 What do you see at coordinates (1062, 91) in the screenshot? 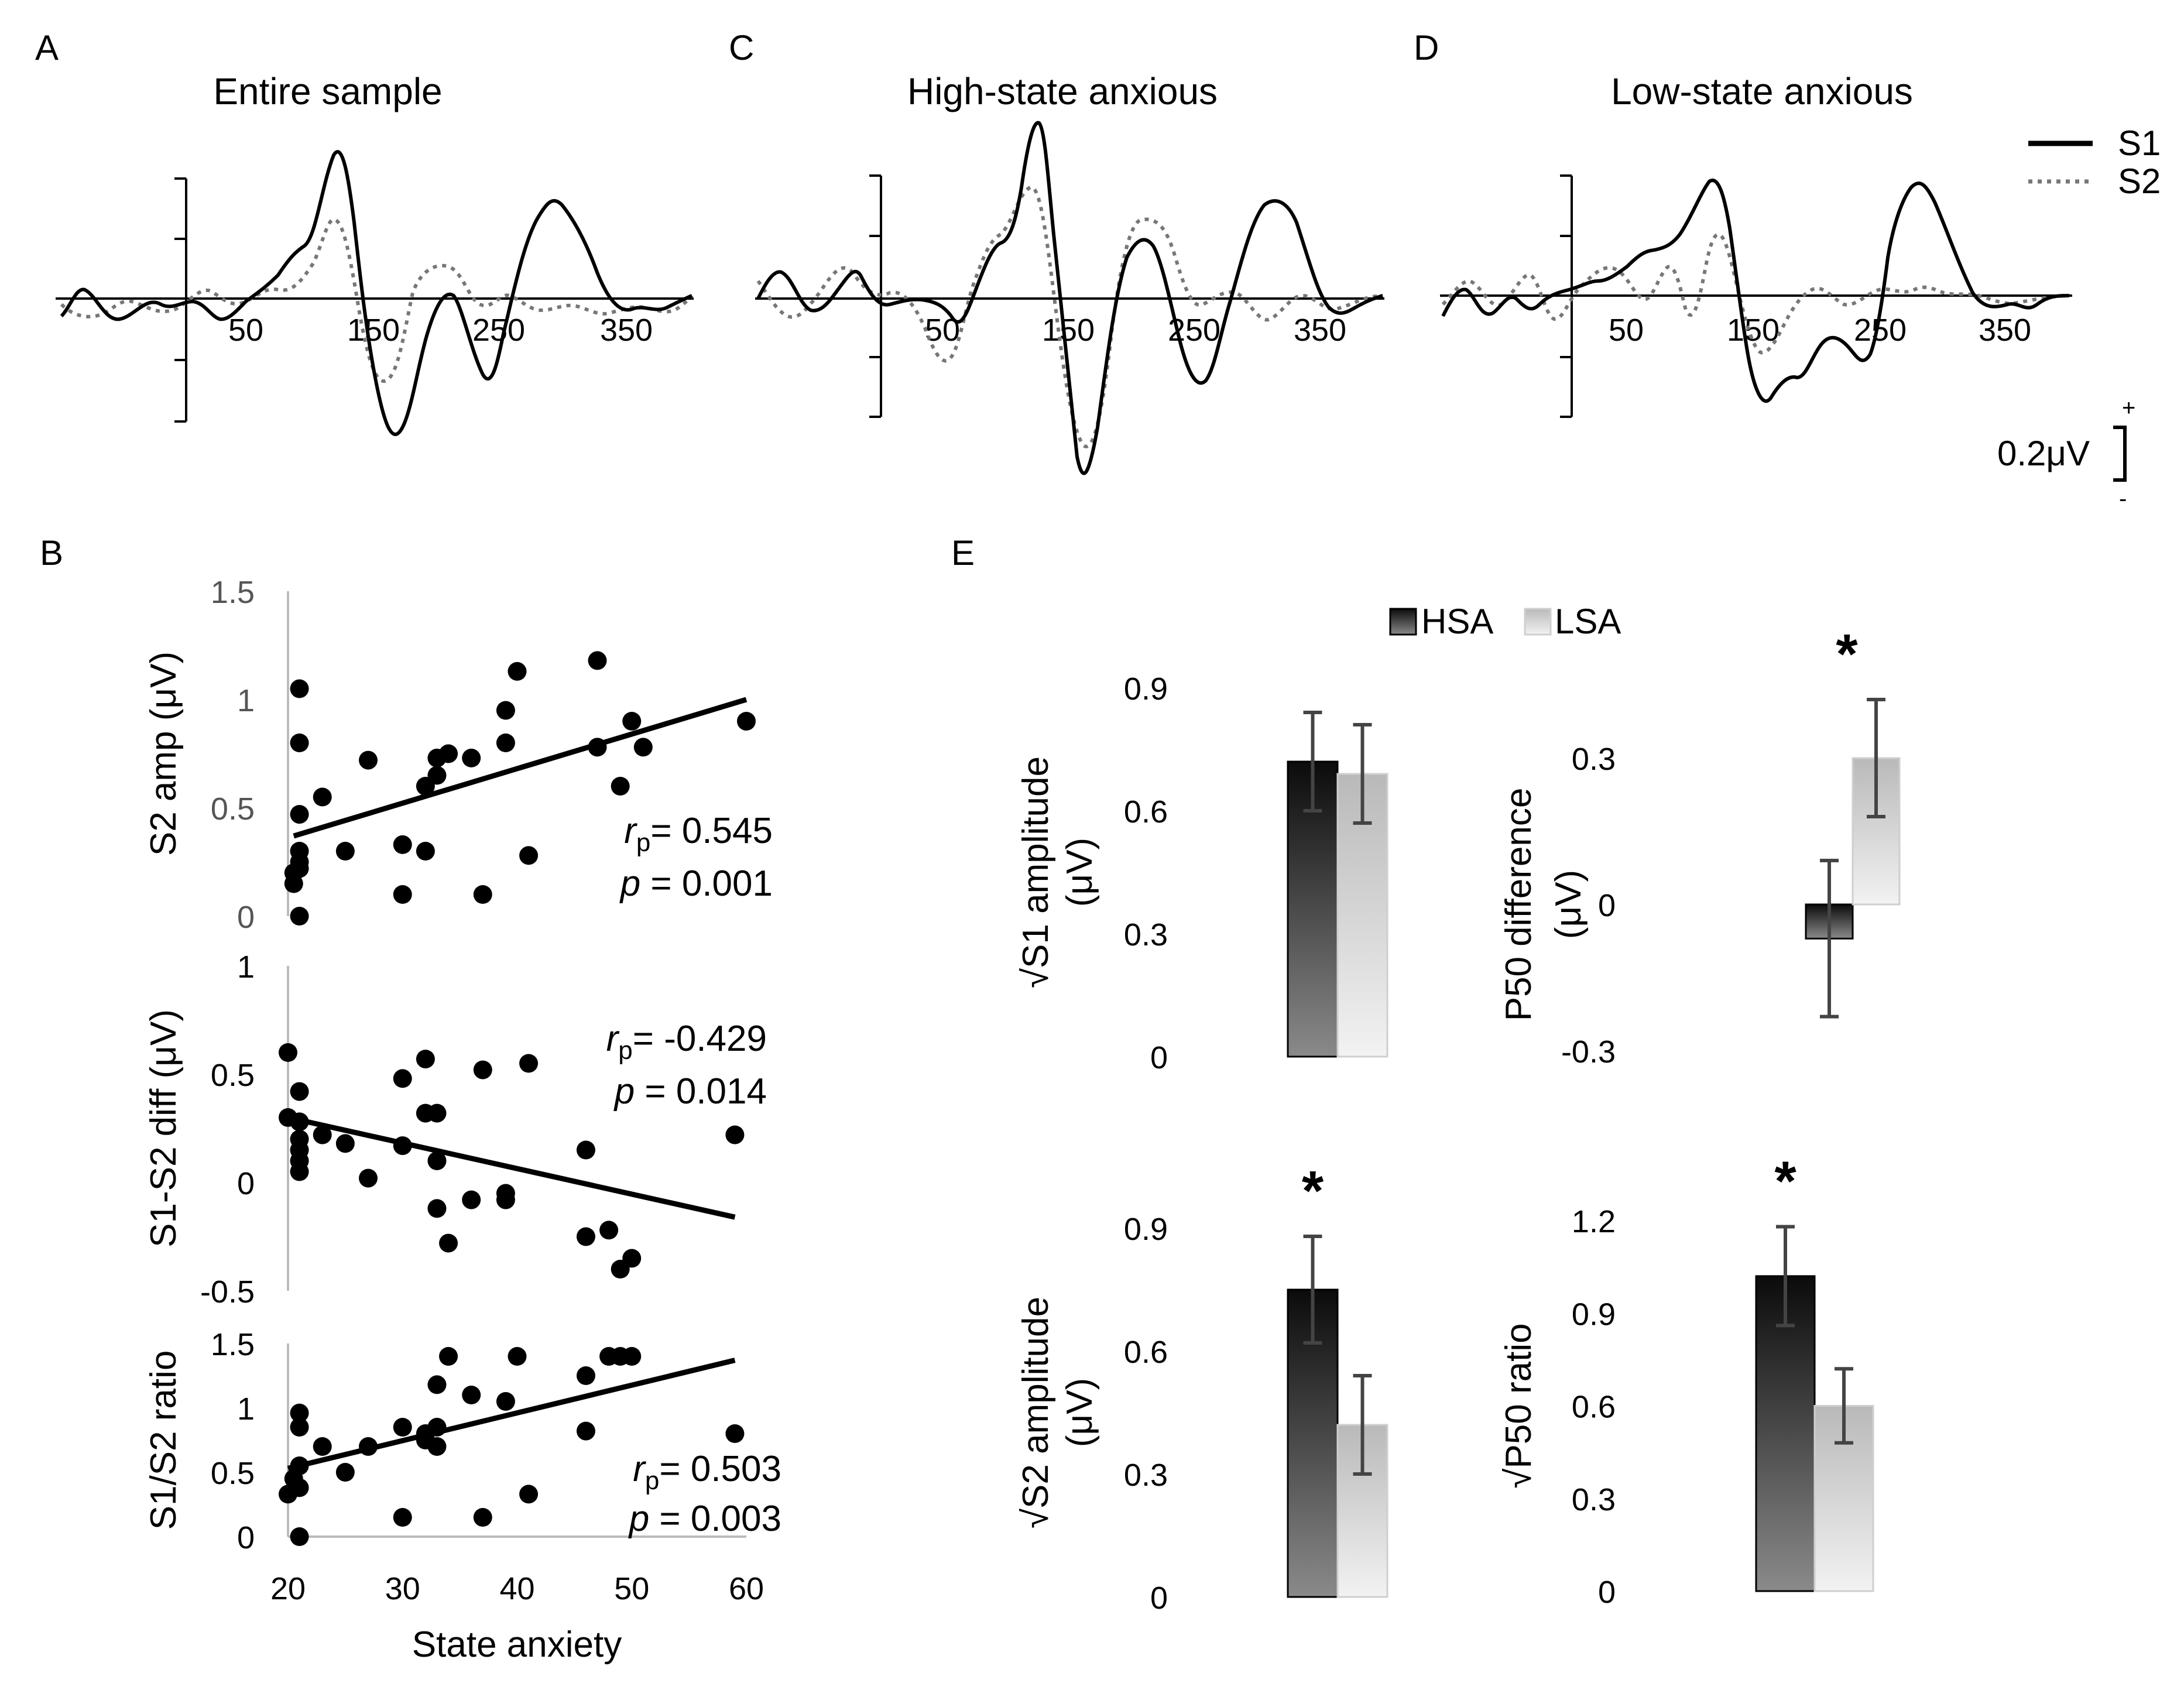
I see `panel-title-c: High-state anxious` at bounding box center [1062, 91].